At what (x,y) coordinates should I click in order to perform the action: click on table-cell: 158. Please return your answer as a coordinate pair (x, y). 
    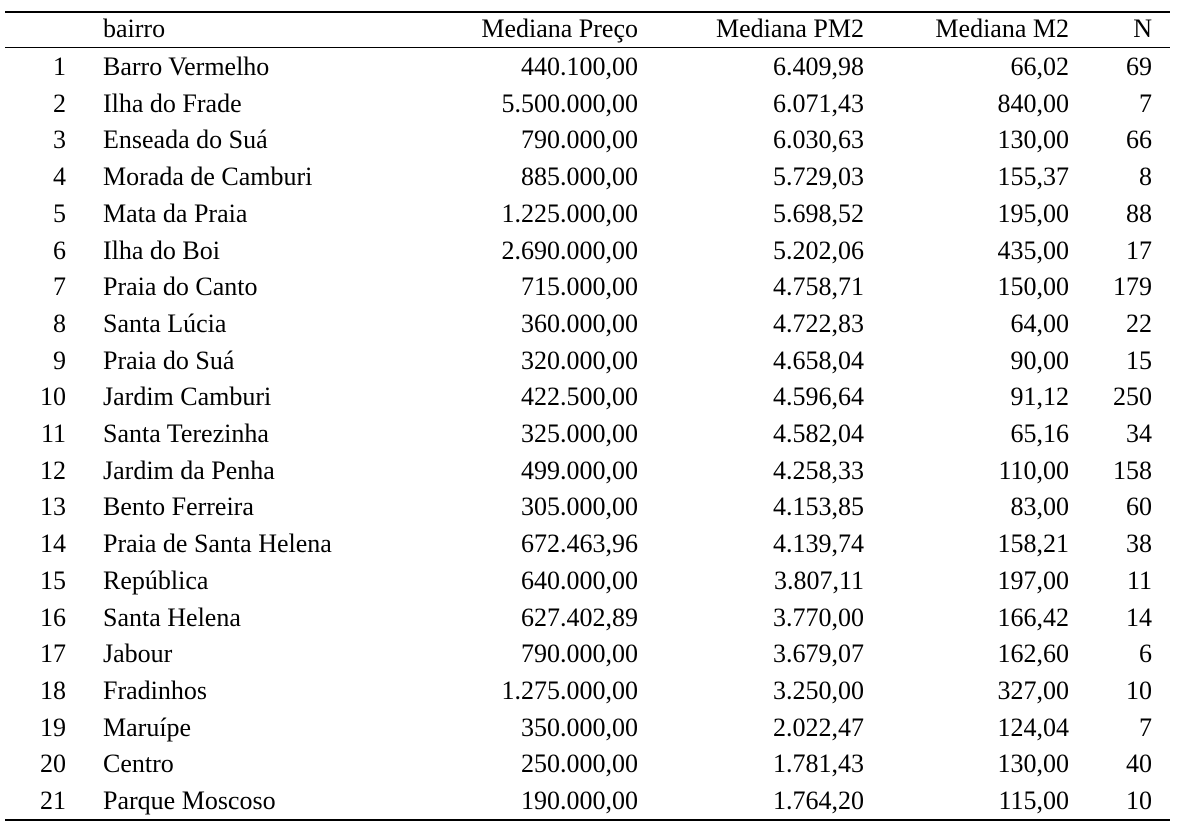
    Looking at the image, I should click on (1132, 470).